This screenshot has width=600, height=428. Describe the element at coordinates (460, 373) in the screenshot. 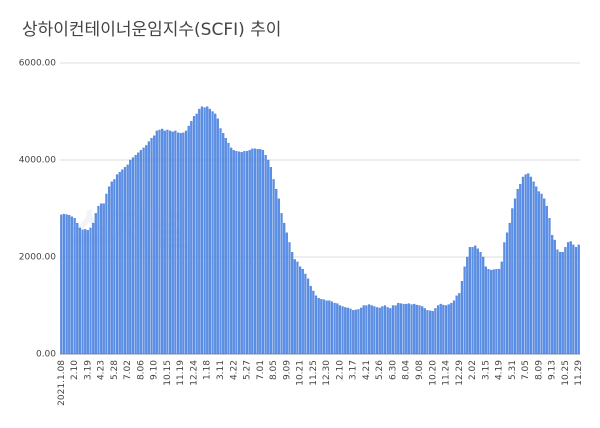

I see `x-tick-label: 12.29` at that location.